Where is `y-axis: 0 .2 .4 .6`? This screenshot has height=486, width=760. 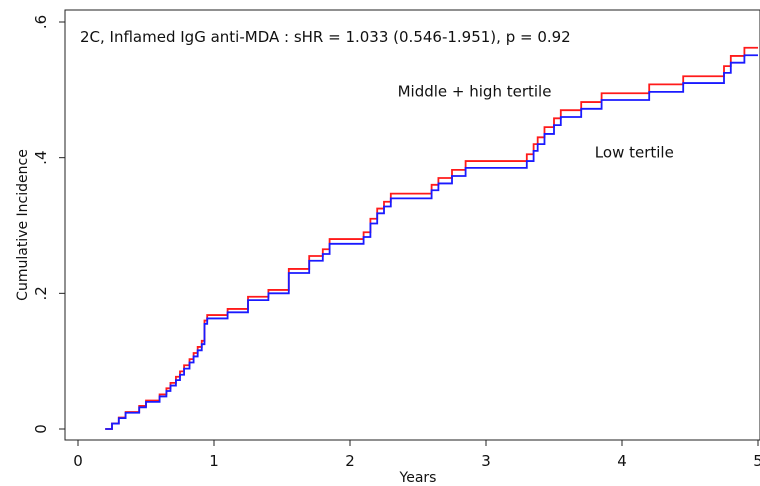
y-axis: 0 .2 .4 .6 is located at coordinates (48, 224).